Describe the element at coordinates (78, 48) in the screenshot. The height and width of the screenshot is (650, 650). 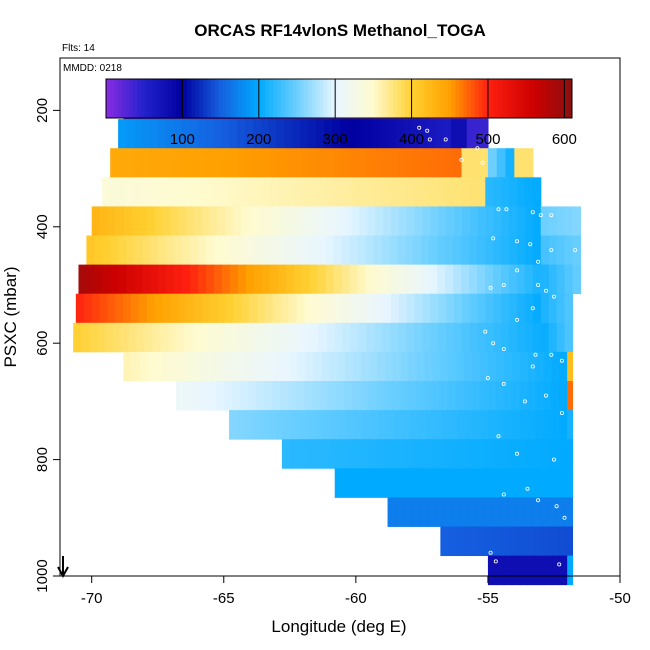
I see `flights-label: Flts: 14` at that location.